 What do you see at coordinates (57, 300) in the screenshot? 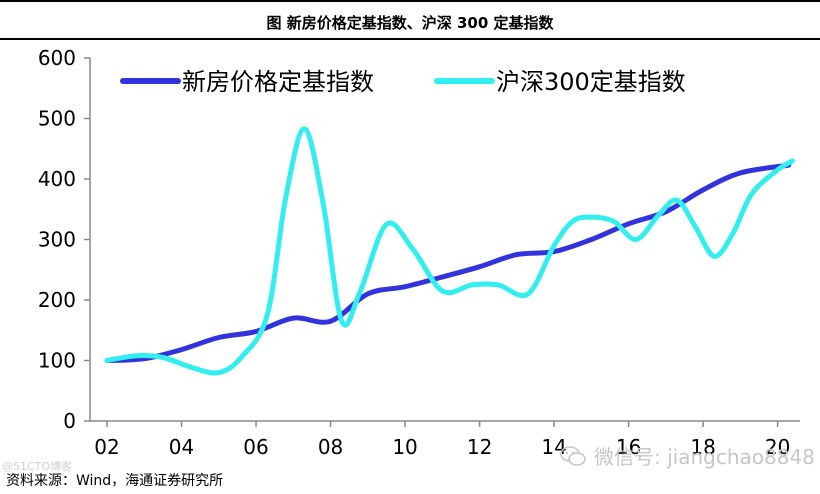
I see `y-tick-label: 200` at bounding box center [57, 300].